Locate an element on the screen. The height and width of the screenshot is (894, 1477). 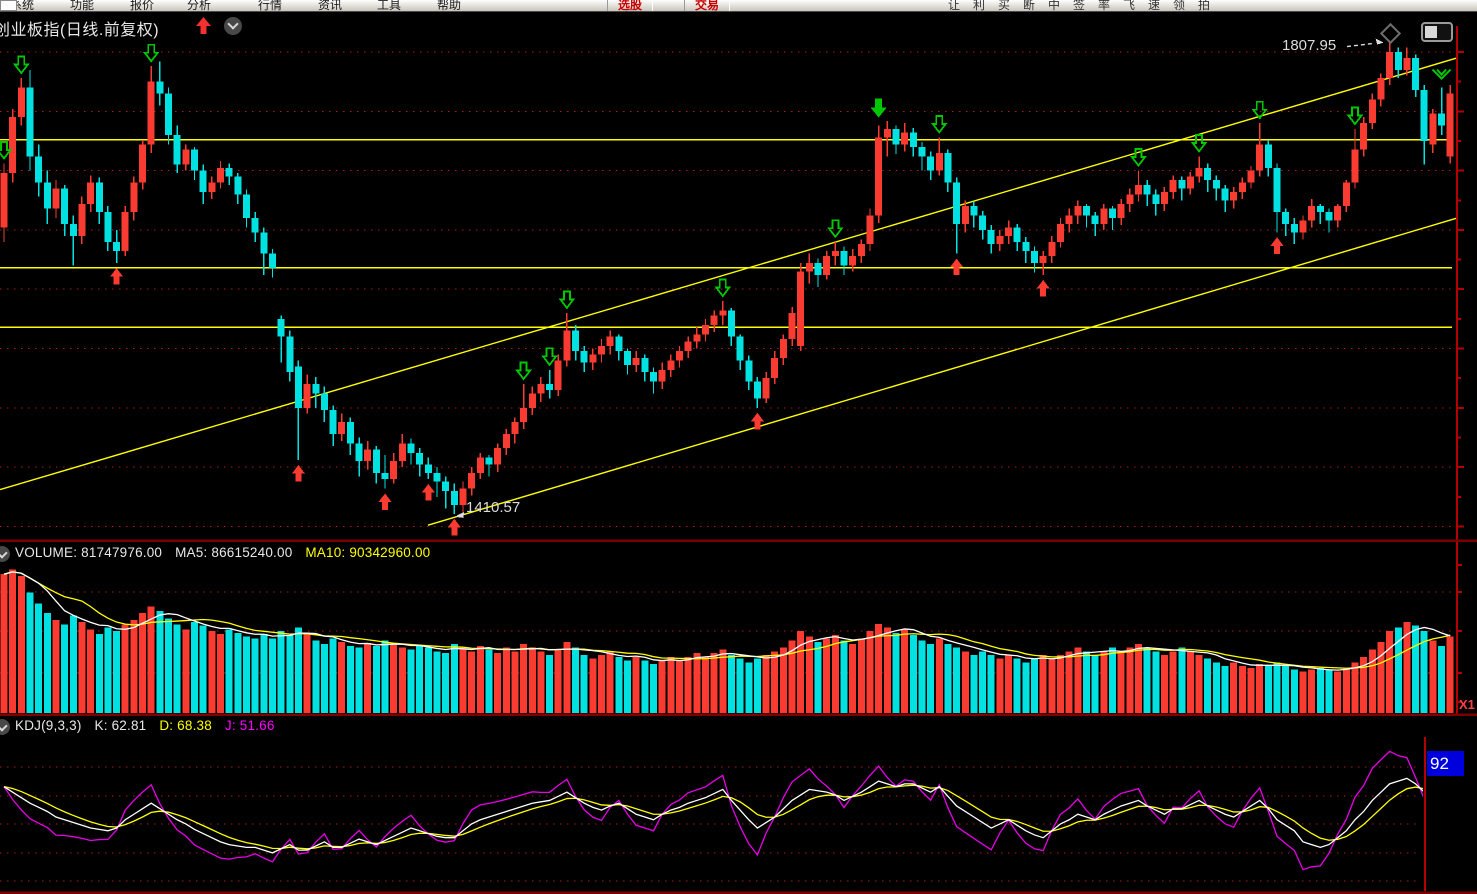
kdj-pane-chevron-icon is located at coordinates (5, 727).